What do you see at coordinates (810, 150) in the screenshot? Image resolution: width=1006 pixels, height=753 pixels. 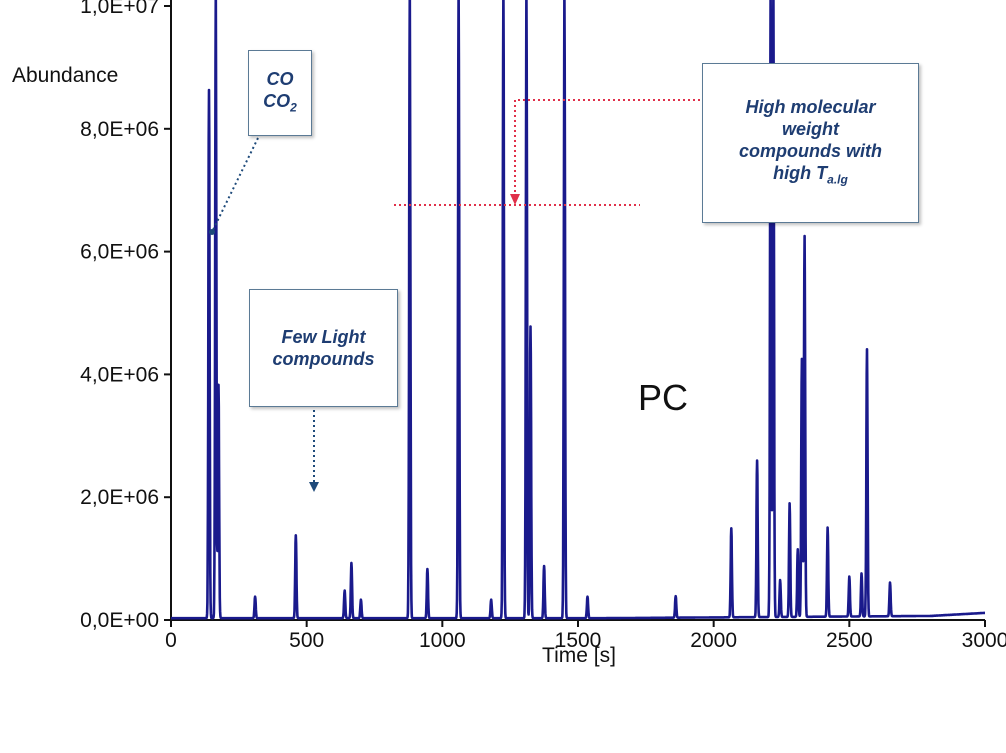 I see `hmw-line-3: compounds with` at bounding box center [810, 150].